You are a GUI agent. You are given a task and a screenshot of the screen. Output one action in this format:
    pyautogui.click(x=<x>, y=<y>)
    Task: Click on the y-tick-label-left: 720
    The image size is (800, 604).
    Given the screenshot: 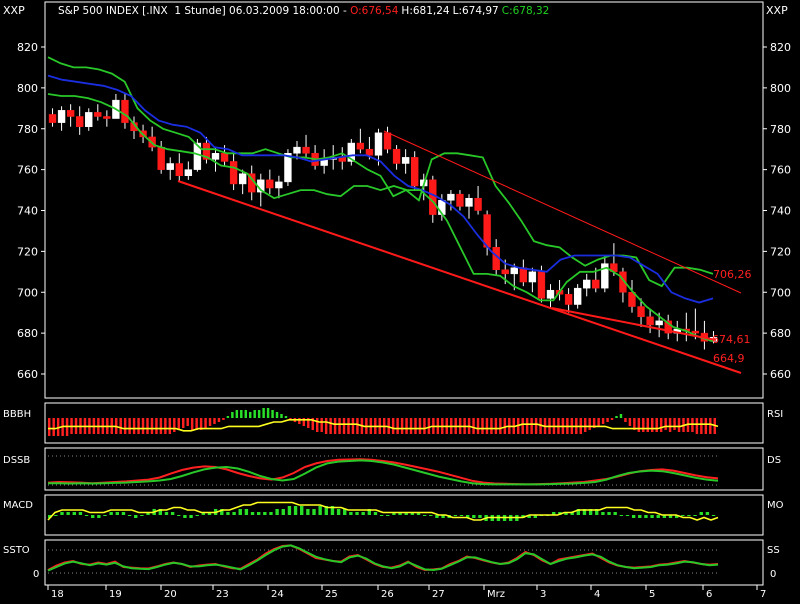 What is the action you would take?
    pyautogui.click(x=27, y=251)
    